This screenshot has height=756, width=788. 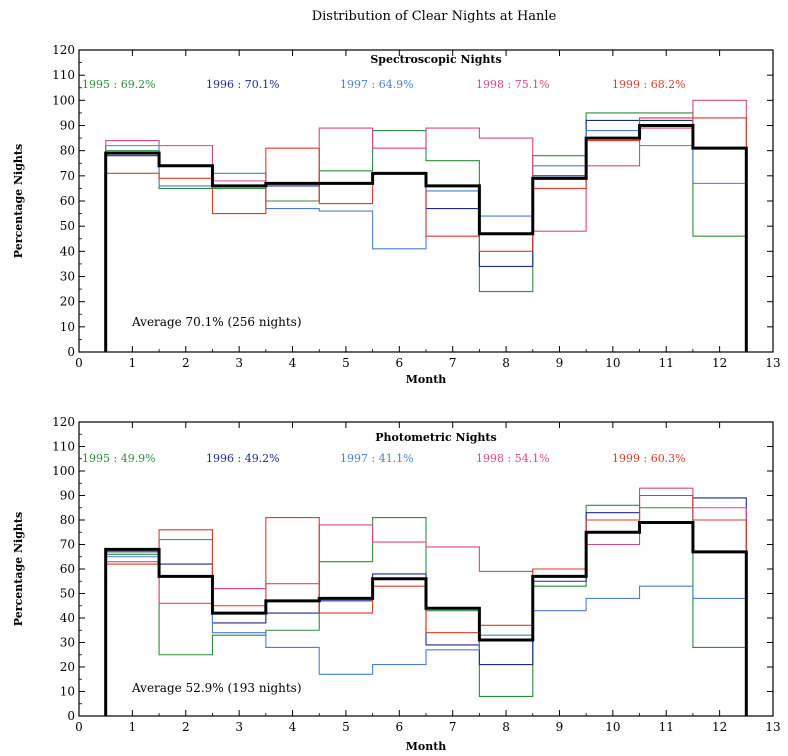 I want to click on legend-entry-1995: 1995 : 69.2%, so click(x=119, y=84).